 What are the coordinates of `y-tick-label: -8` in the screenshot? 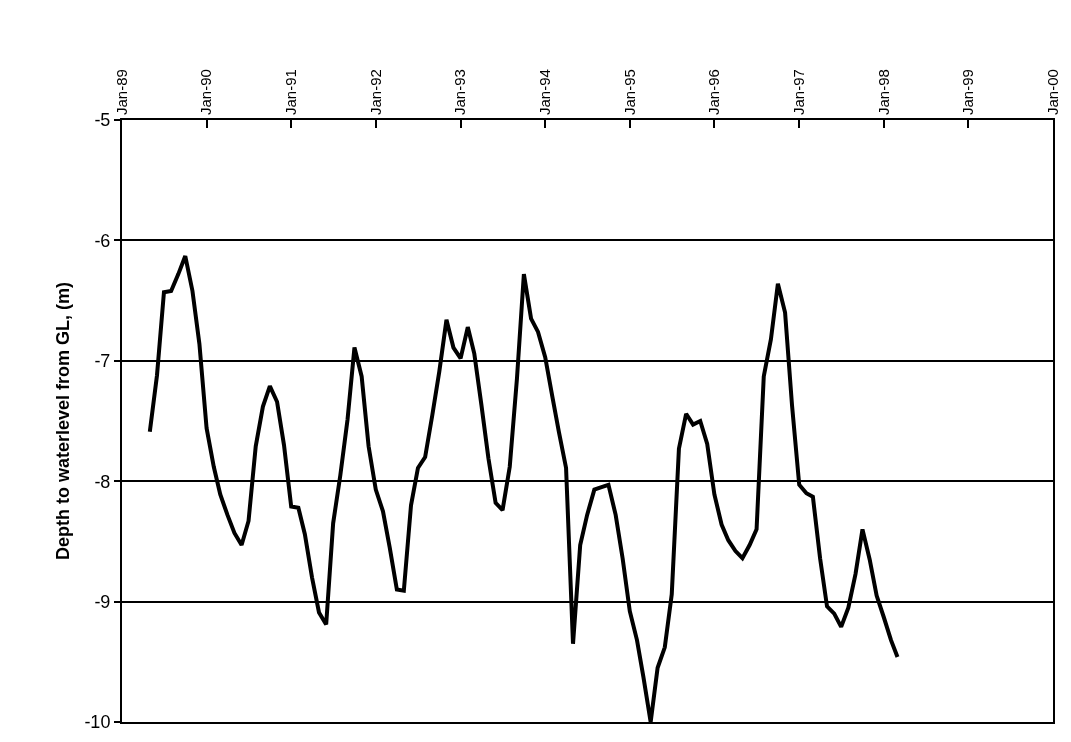 It's located at (102, 481).